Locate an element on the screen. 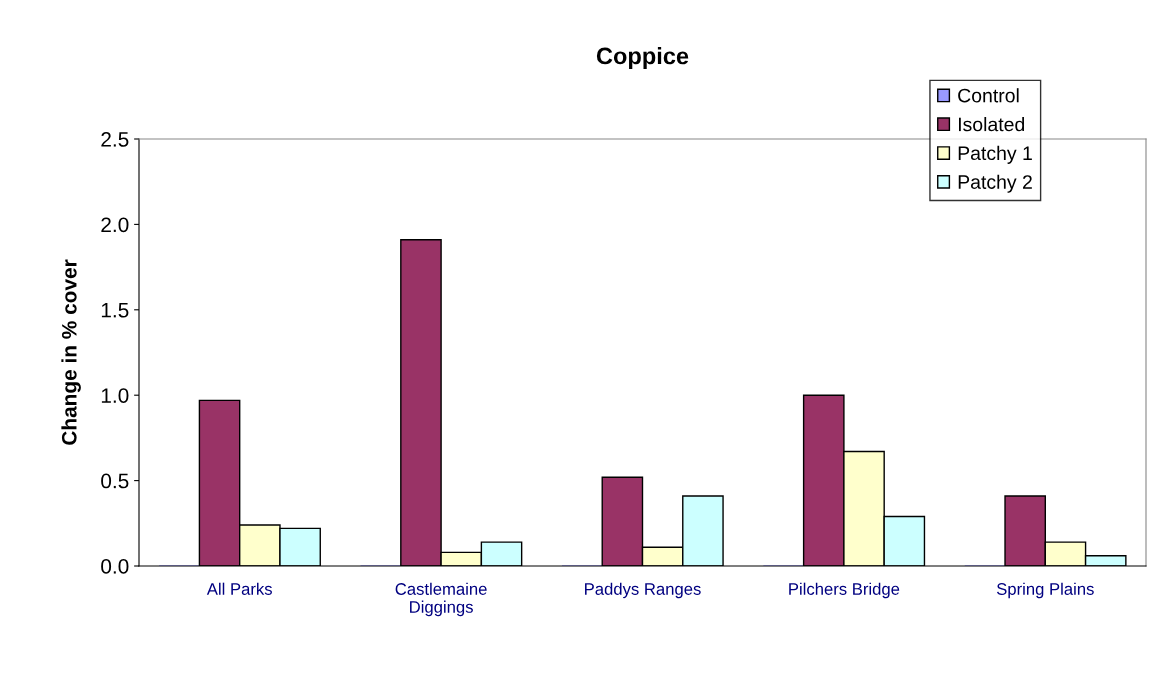 The height and width of the screenshot is (673, 1168). legend-label: Patchy 1 is located at coordinates (995, 154).